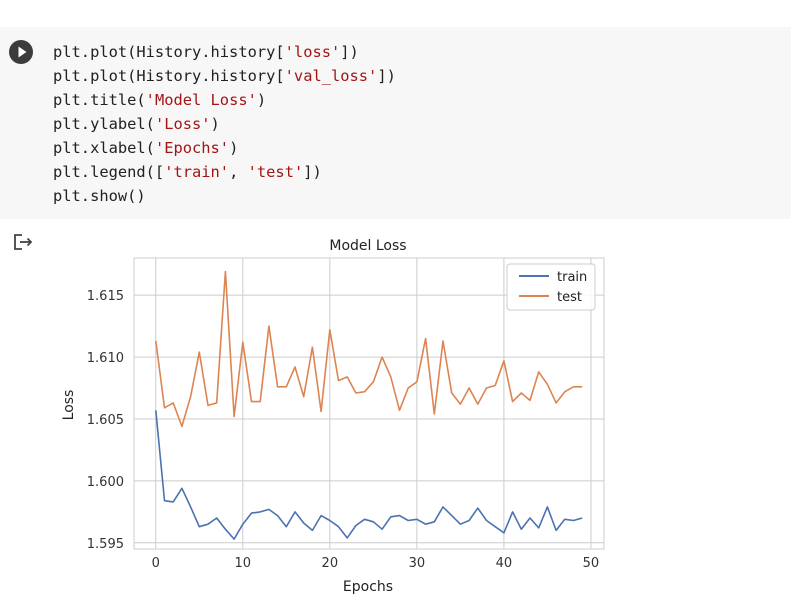 This screenshot has width=791, height=596. Describe the element at coordinates (105, 296) in the screenshot. I see `y-tick-label: 1.615` at that location.